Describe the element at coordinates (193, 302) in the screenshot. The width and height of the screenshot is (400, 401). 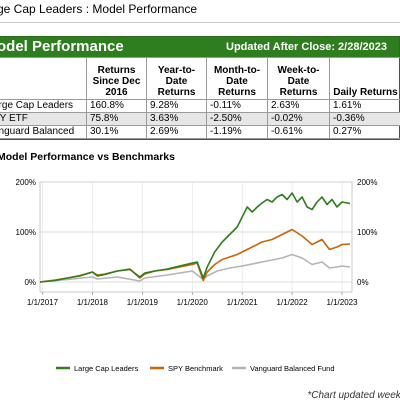
I see `x-tick-label: 1/1/2020` at that location.